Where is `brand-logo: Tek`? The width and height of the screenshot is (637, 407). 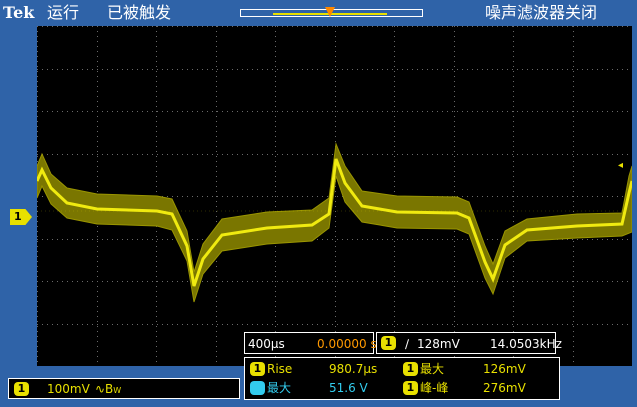
brand-logo: Tek is located at coordinates (18, 13).